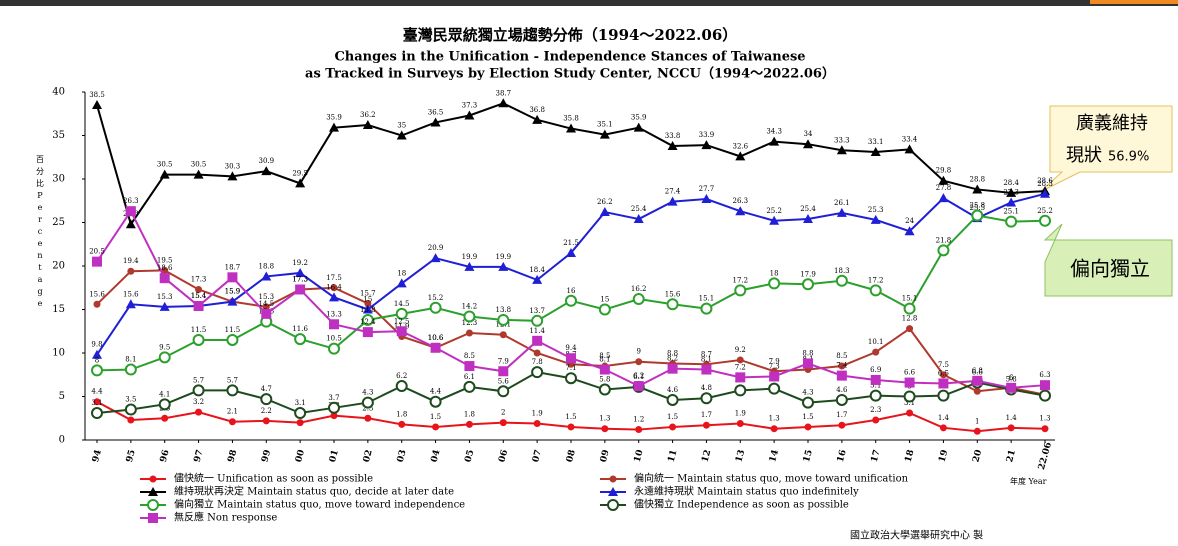 This screenshot has height=546, width=1178. Describe the element at coordinates (841, 356) in the screenshot. I see `data-label: 8.5` at that location.